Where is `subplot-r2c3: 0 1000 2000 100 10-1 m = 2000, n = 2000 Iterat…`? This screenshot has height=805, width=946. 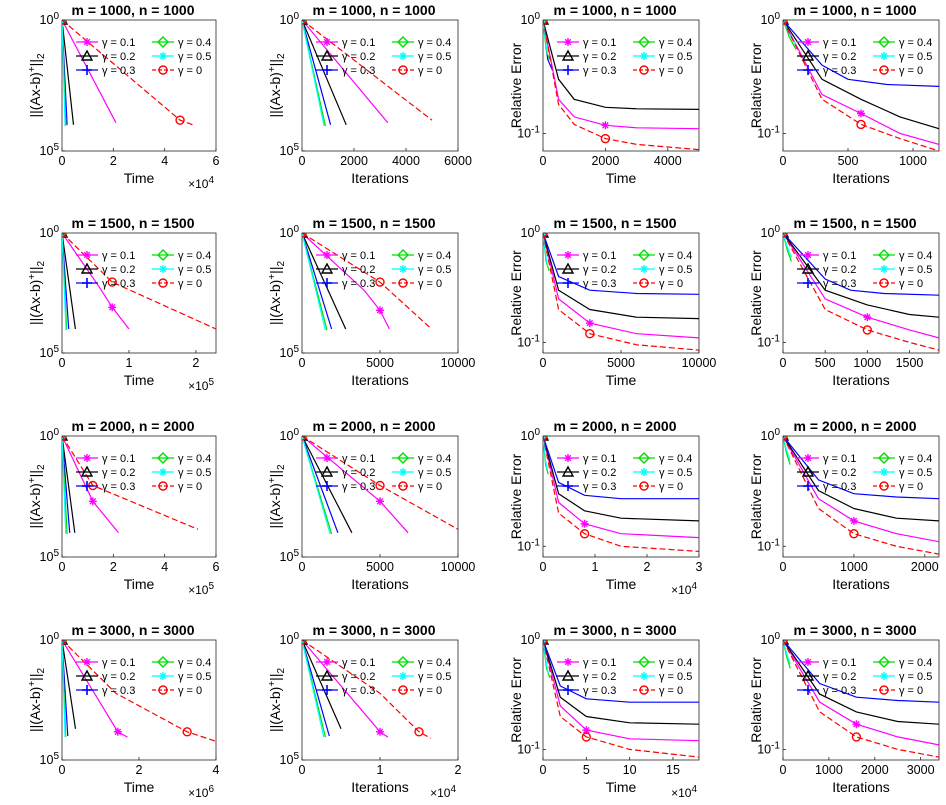
subplot-r2c3: 0 1000 2000 100 10-1 m = 2000, n = 2000 Iterat… is located at coordinates (844, 505).